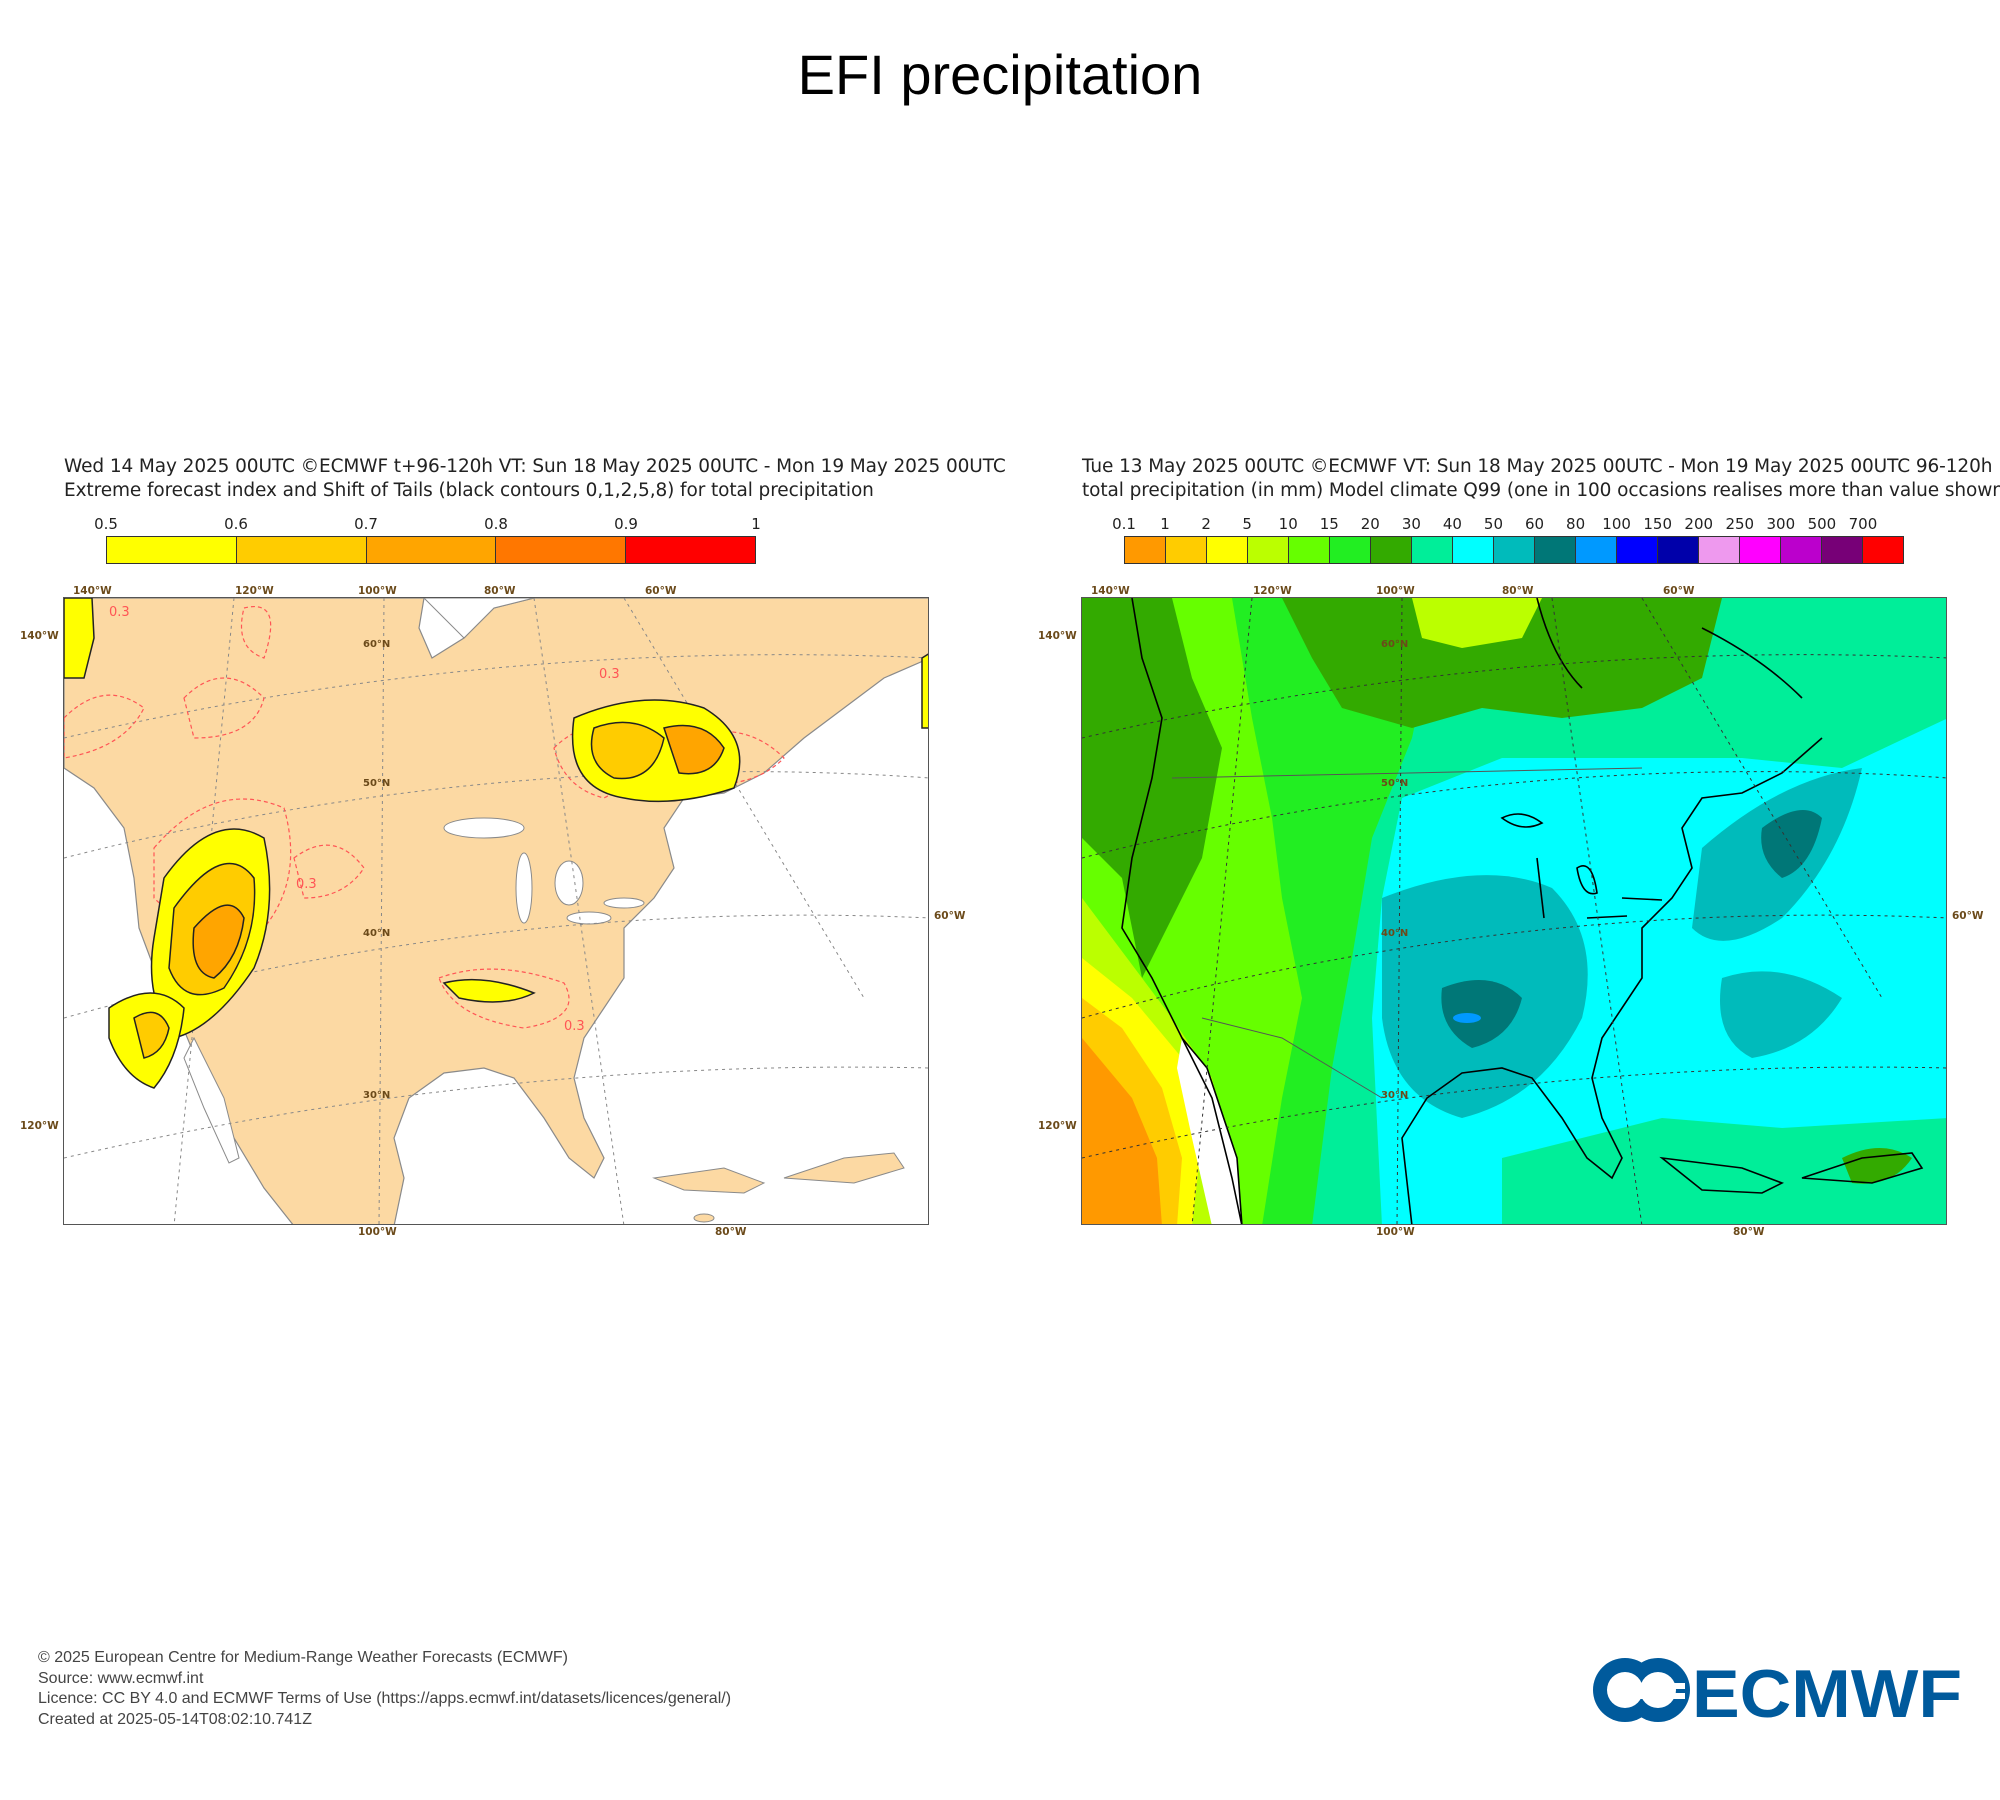 This screenshot has width=2000, height=1800. Describe the element at coordinates (1502, 663) in the screenshot. I see `field-north-dark` at that location.